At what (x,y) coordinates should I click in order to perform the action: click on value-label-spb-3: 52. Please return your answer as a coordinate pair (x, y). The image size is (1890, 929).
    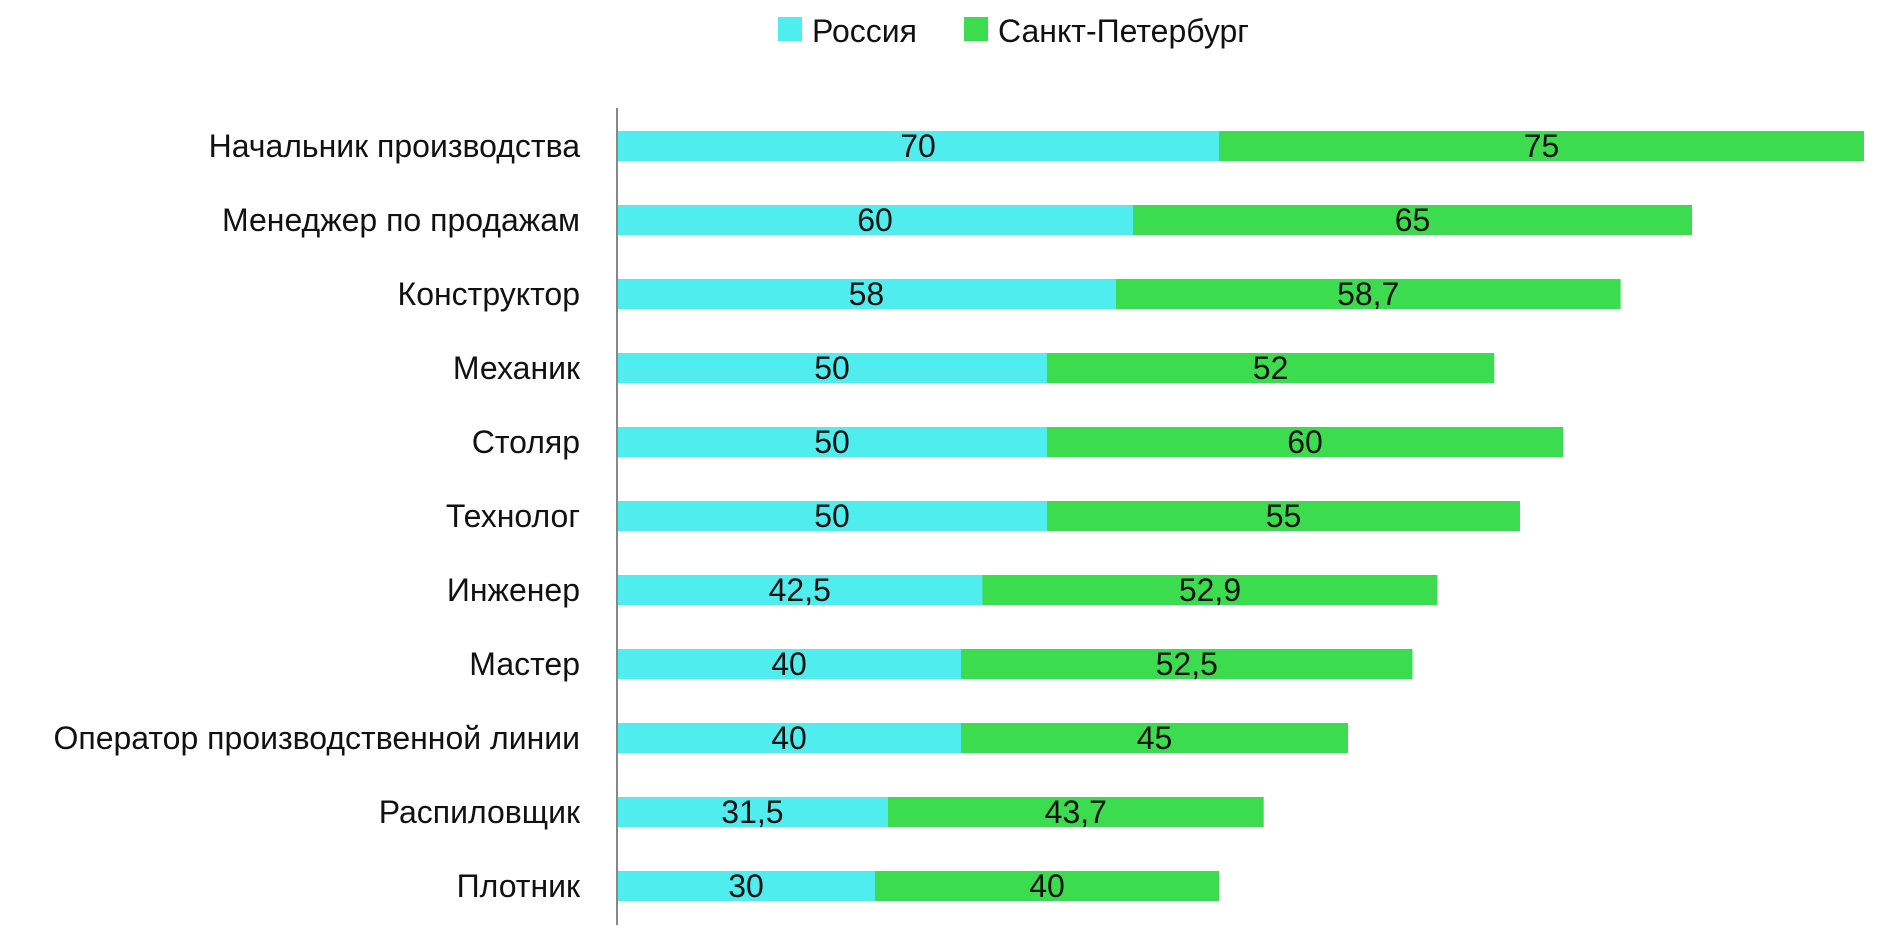
    Looking at the image, I should click on (1271, 368).